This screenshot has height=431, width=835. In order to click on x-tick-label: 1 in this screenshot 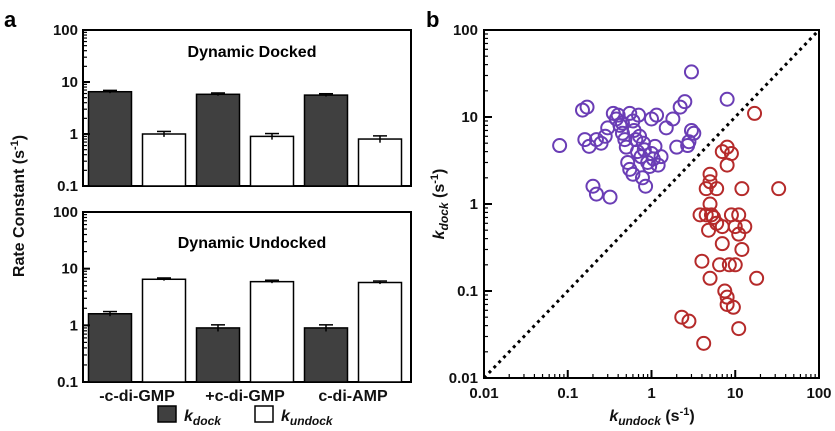, I will do `click(651, 393)`.